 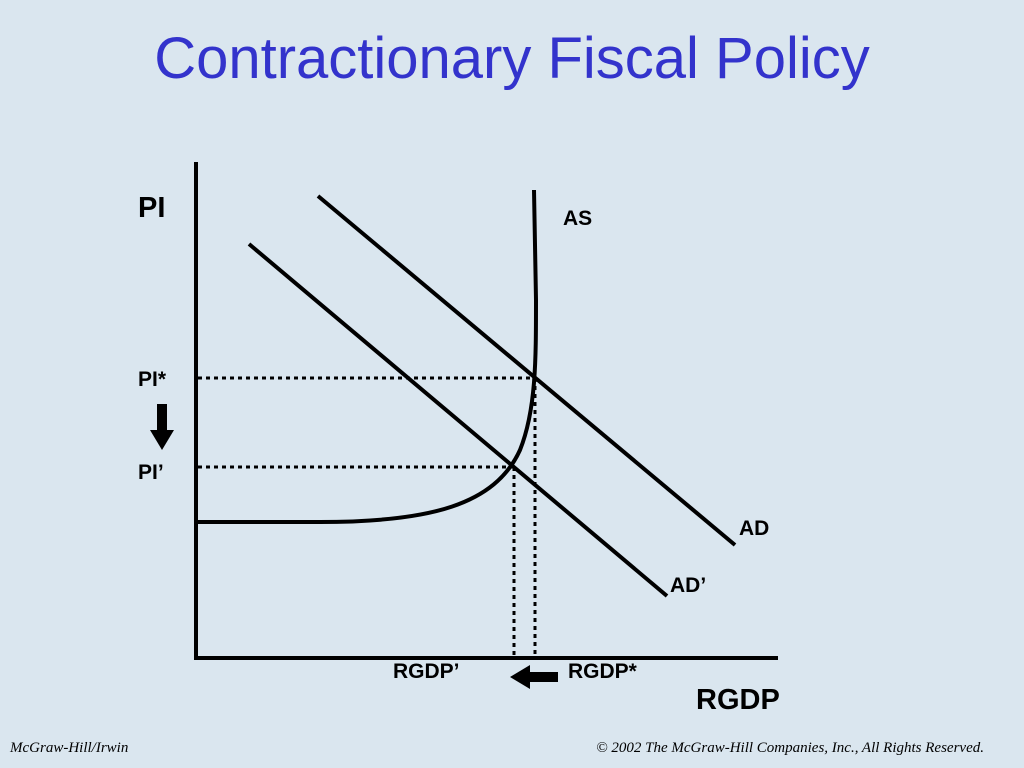 What do you see at coordinates (754, 528) in the screenshot?
I see `ad-label: AD` at bounding box center [754, 528].